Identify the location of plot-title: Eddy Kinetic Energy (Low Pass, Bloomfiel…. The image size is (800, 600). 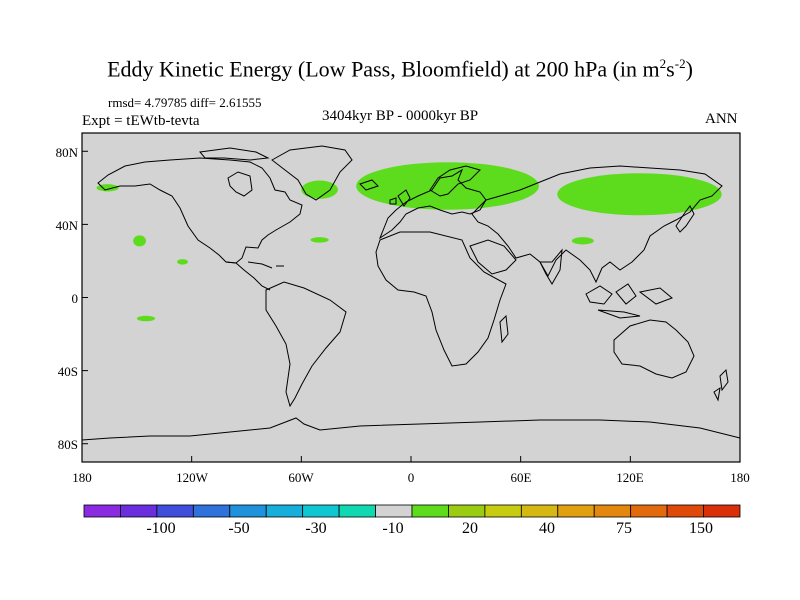
(400, 69).